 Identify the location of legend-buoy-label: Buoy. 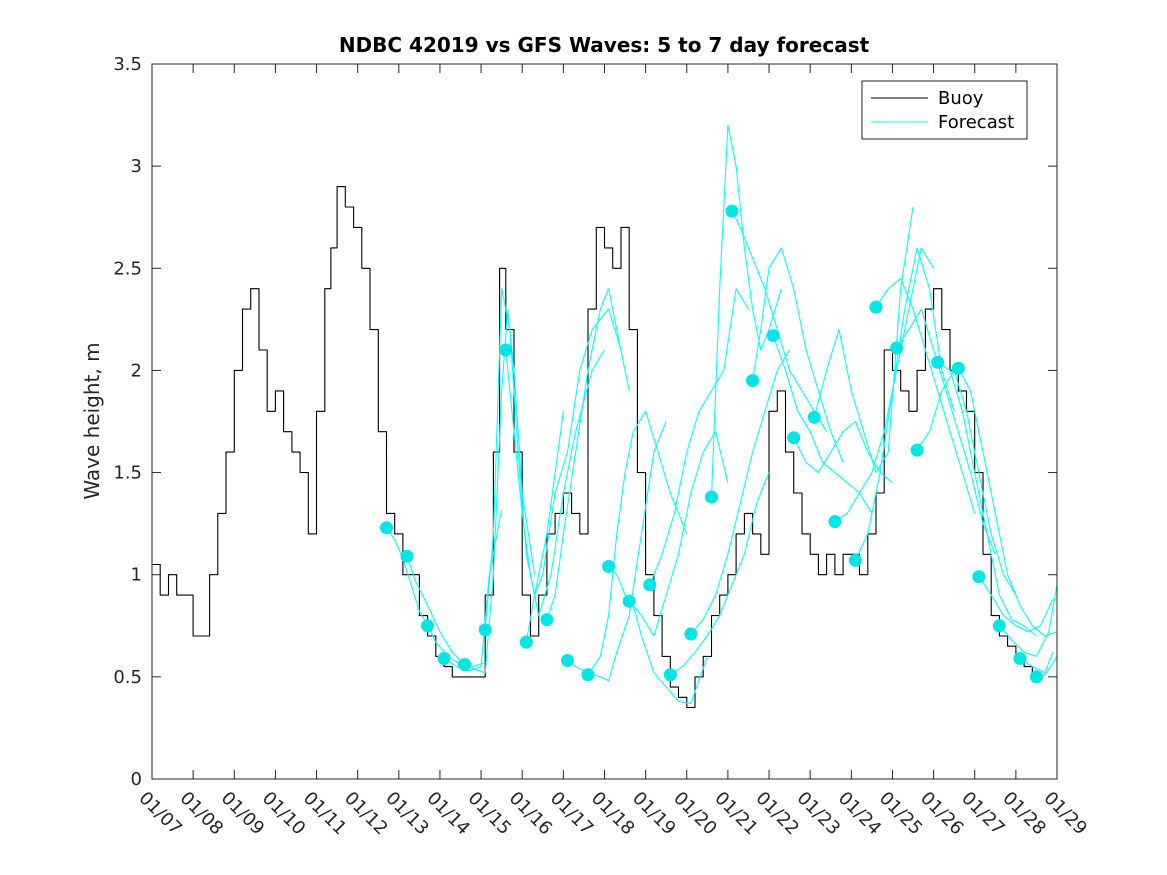
(961, 98).